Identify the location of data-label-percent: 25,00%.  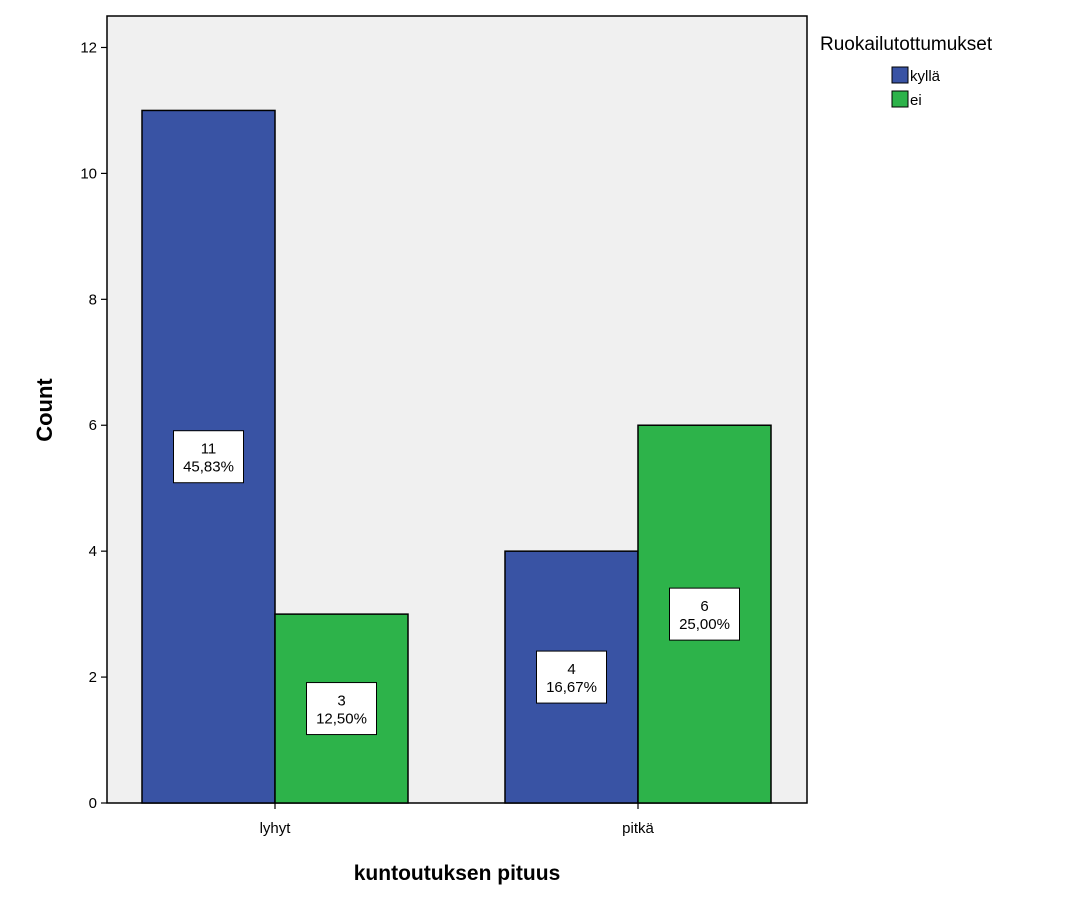
(704, 624).